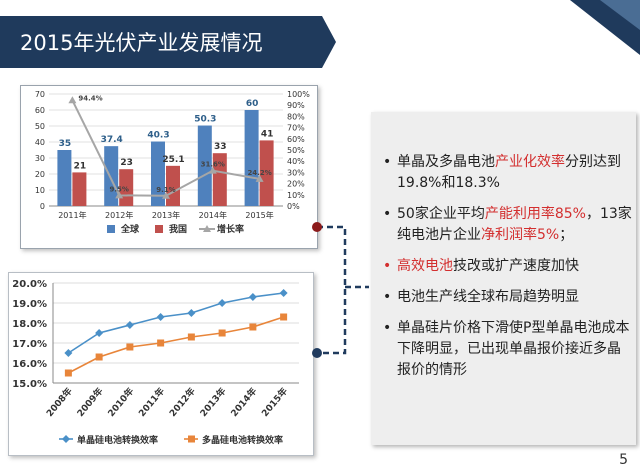 Image resolution: width=640 pixels, height=474 pixels. Describe the element at coordinates (317, 353) in the screenshot. I see `connector-dot-bottom` at that location.